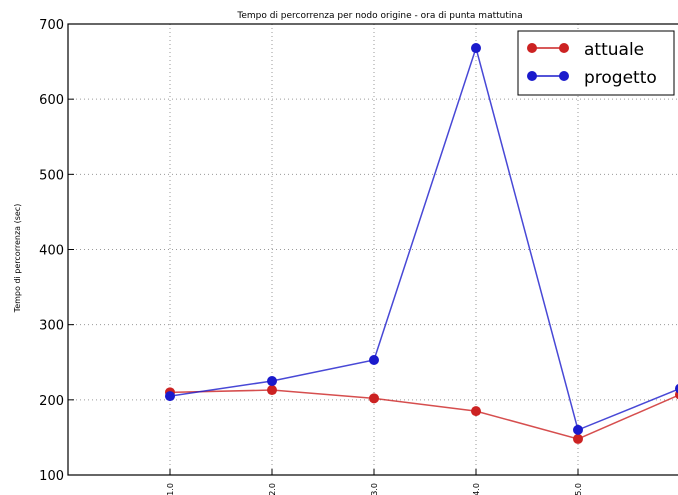 The height and width of the screenshot is (495, 678). I want to click on x-tick-label: 5.0, so click(578, 489).